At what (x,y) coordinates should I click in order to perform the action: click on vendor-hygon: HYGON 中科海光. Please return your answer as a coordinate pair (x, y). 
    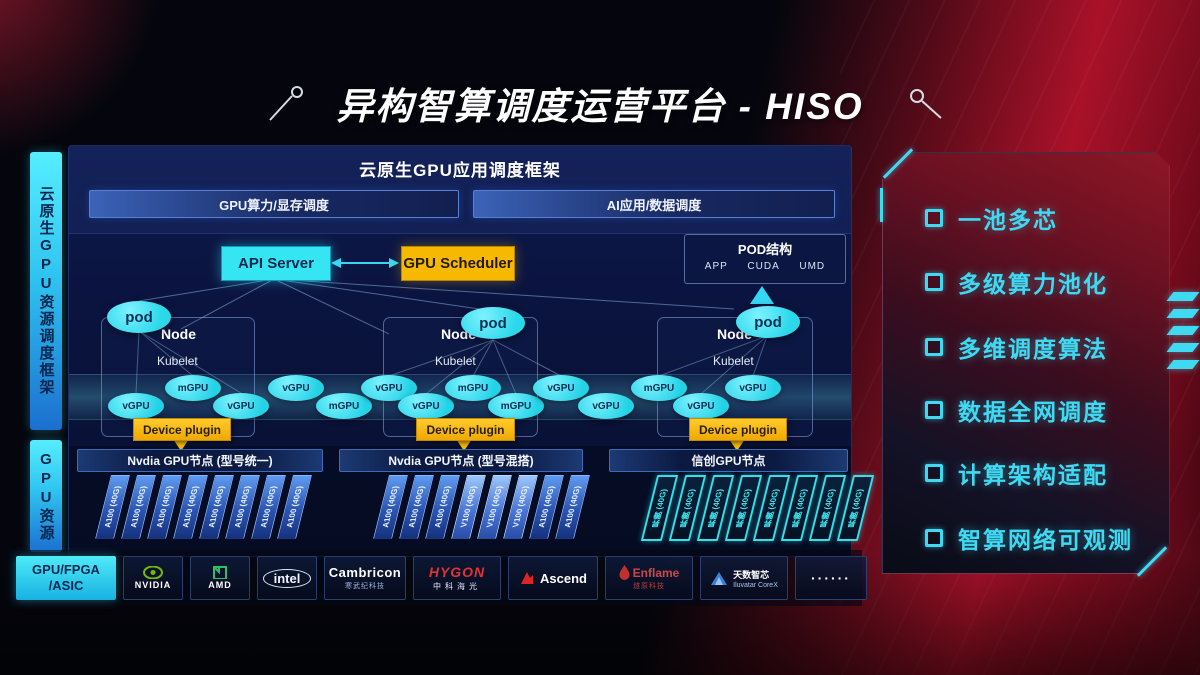
    Looking at the image, I should click on (457, 578).